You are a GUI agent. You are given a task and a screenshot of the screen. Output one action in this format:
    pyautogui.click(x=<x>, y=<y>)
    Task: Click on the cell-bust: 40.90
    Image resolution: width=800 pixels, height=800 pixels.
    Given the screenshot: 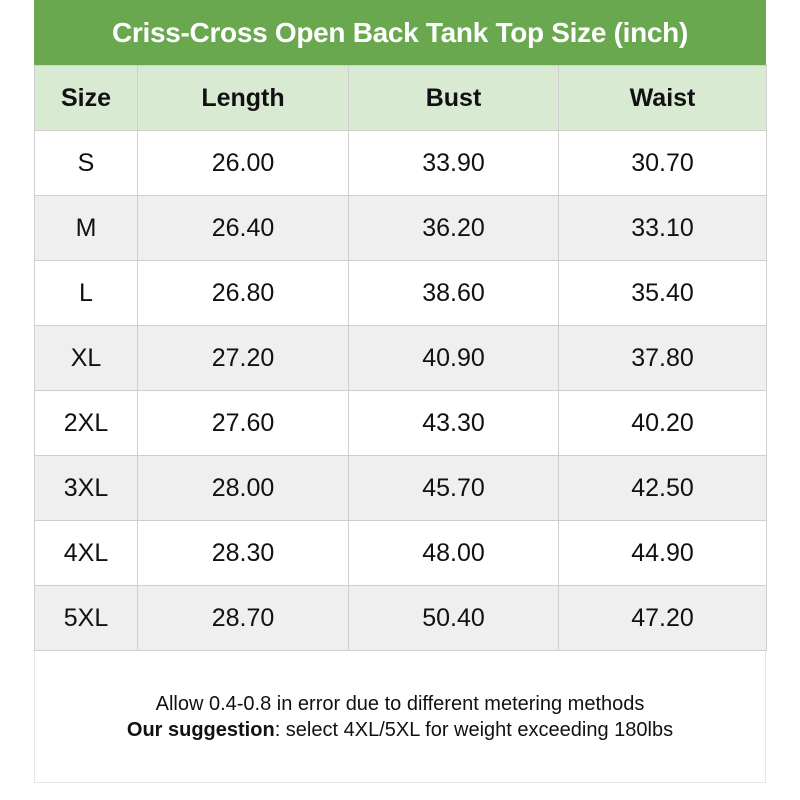 What is the action you would take?
    pyautogui.click(x=453, y=358)
    